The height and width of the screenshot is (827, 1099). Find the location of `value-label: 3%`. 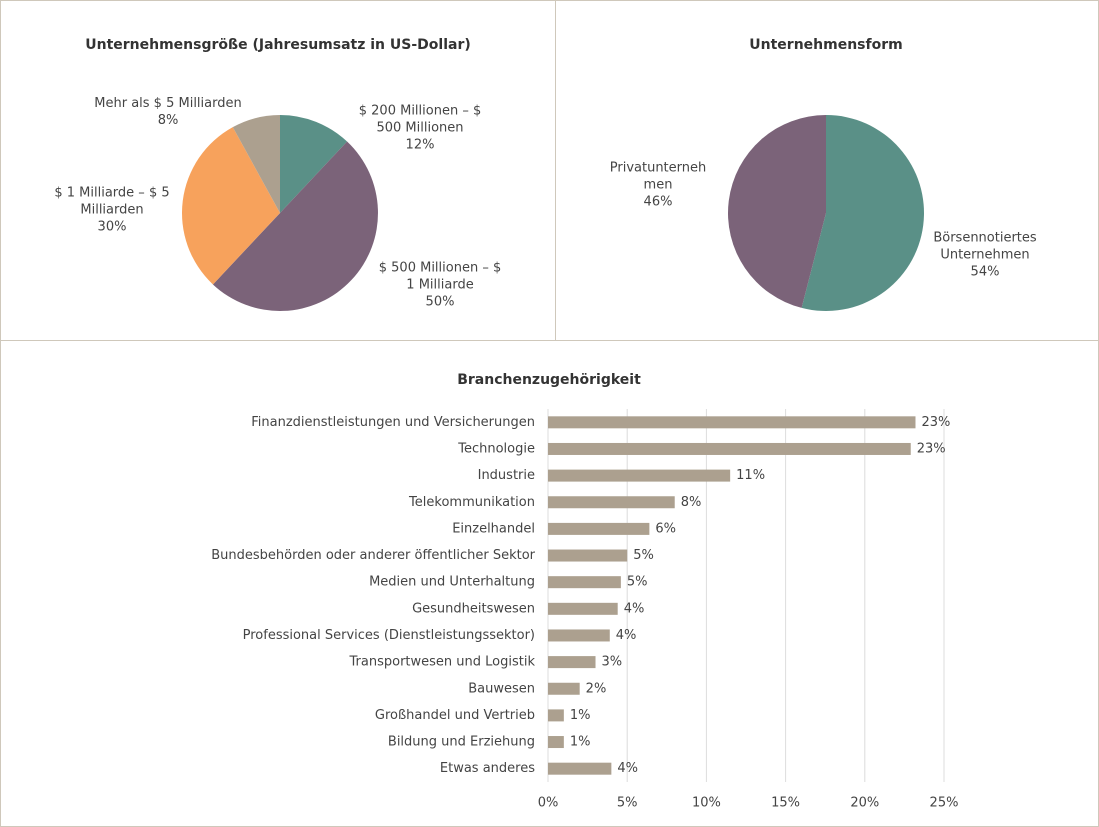

value-label: 3% is located at coordinates (612, 662).